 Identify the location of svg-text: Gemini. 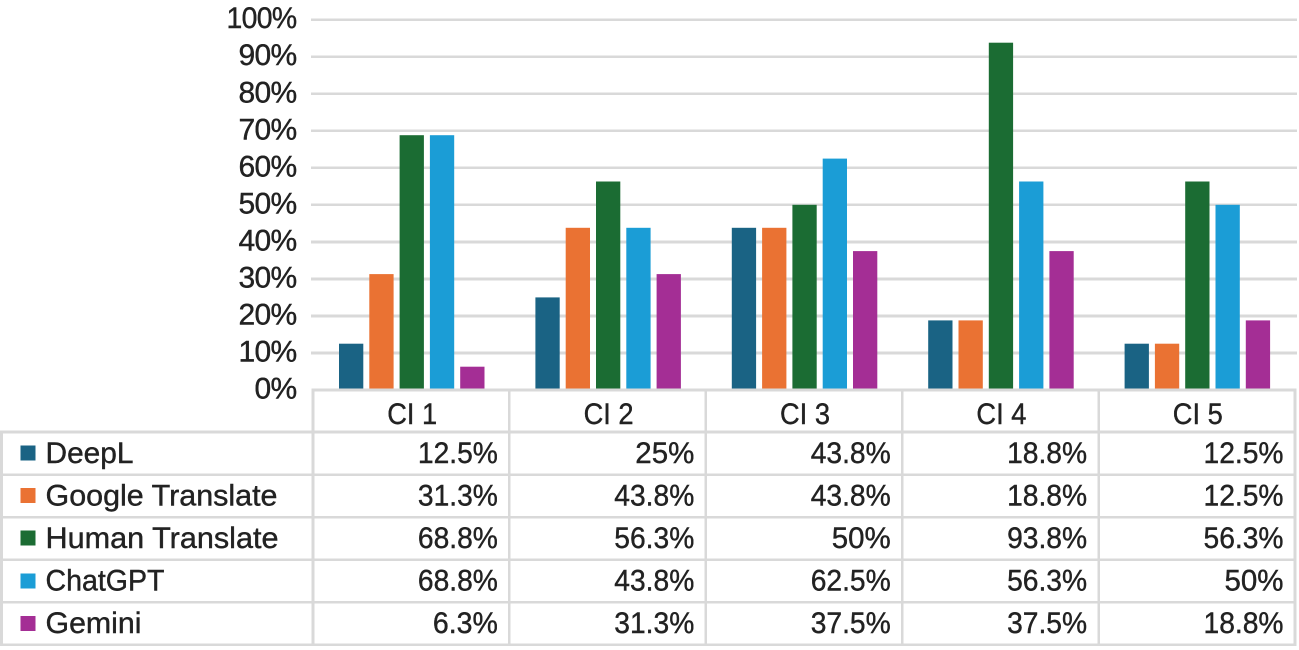
(94, 623).